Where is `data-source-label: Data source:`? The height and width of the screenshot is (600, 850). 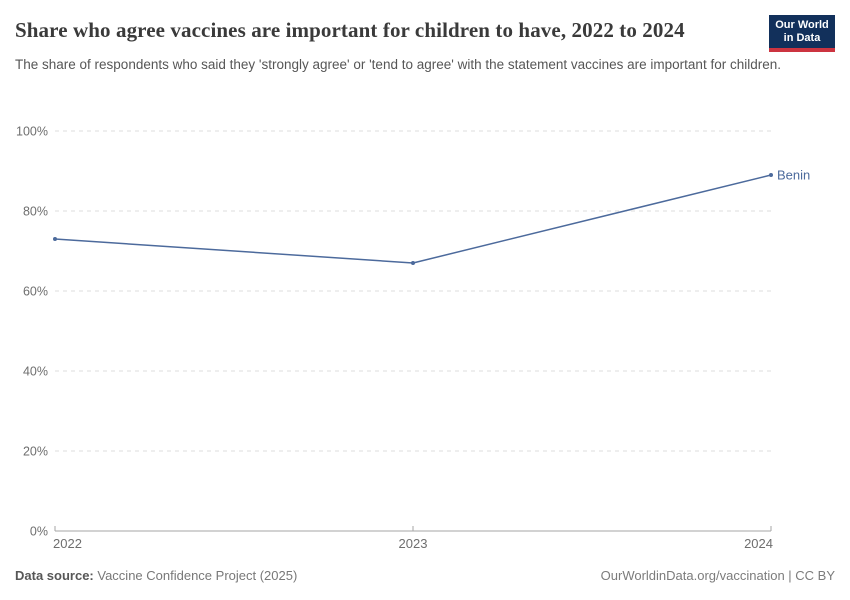 data-source-label: Data source: is located at coordinates (54, 575).